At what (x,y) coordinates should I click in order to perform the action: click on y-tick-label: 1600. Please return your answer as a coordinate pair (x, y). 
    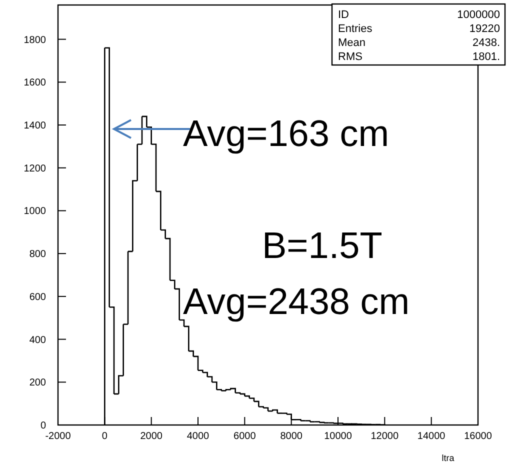
    Looking at the image, I should click on (35, 83).